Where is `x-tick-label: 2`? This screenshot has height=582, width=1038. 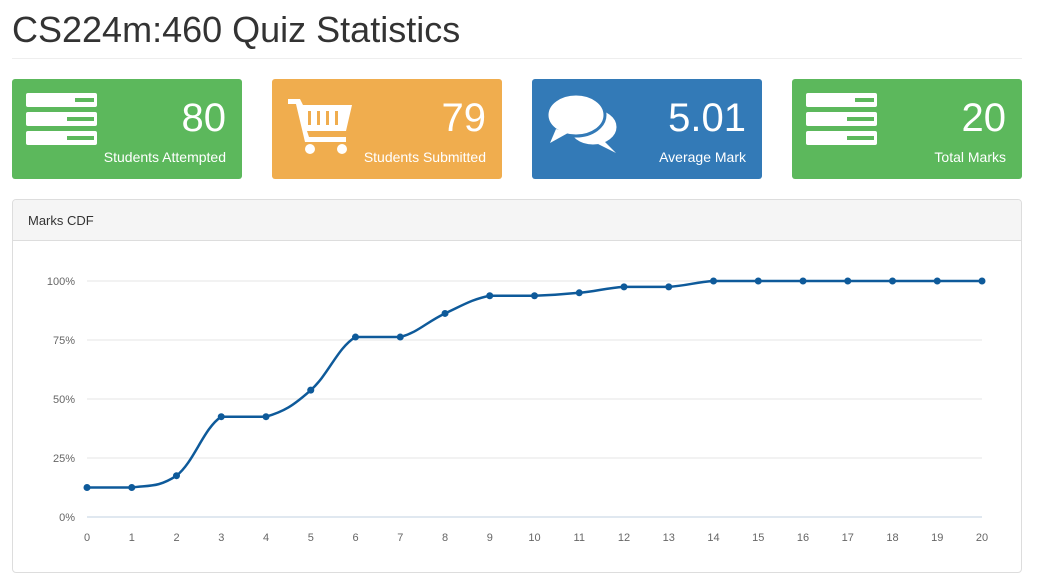 x-tick-label: 2 is located at coordinates (176, 538).